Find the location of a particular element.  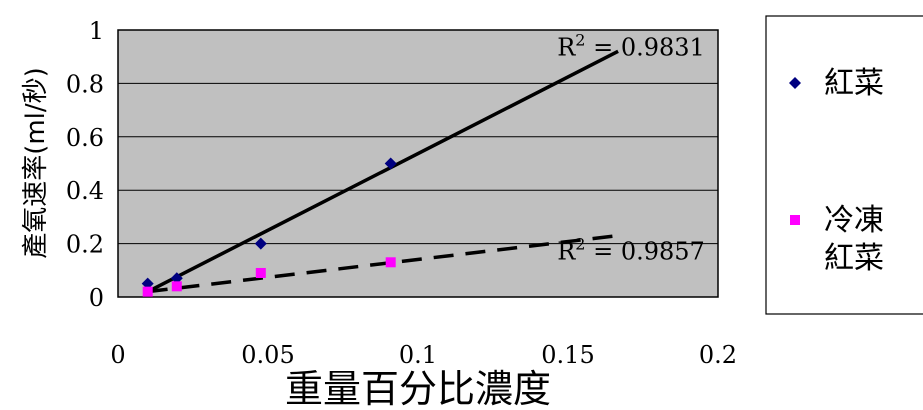

x-tick-label: 0 is located at coordinates (117, 355).